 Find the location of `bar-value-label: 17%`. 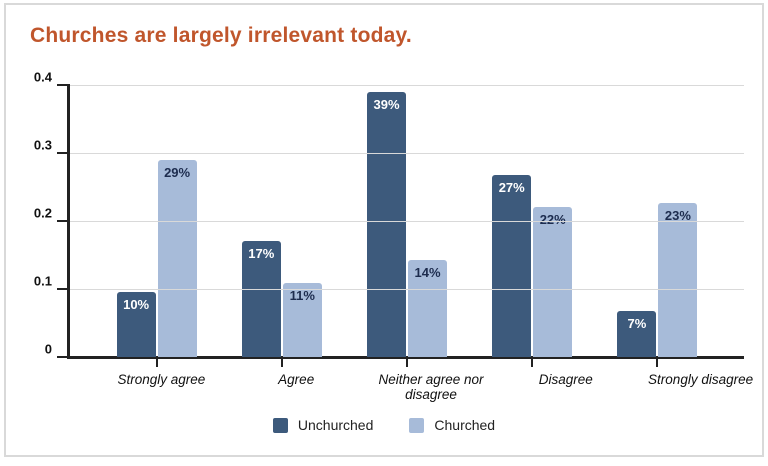

bar-value-label: 17% is located at coordinates (261, 254).